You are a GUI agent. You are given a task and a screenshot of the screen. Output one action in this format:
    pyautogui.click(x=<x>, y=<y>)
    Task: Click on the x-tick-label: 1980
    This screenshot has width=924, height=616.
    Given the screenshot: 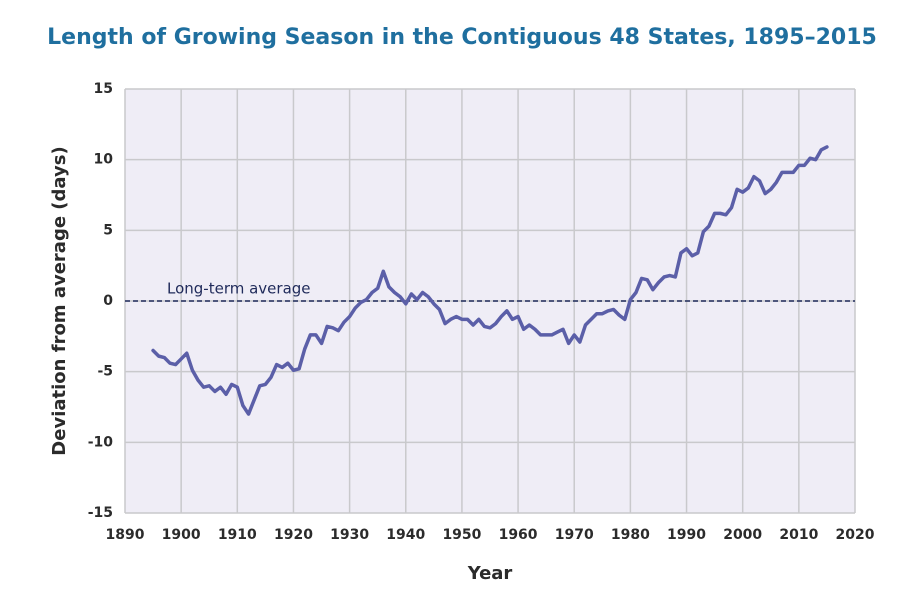 What is the action you would take?
    pyautogui.click(x=630, y=535)
    